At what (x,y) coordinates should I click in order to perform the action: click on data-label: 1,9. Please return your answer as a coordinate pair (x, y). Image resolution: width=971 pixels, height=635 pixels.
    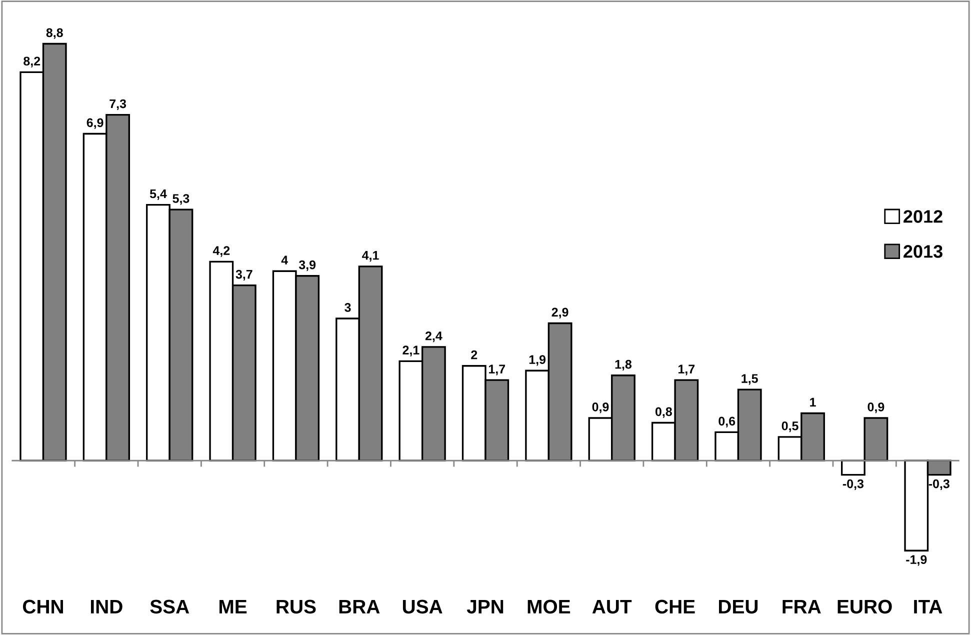
    Looking at the image, I should click on (537, 360).